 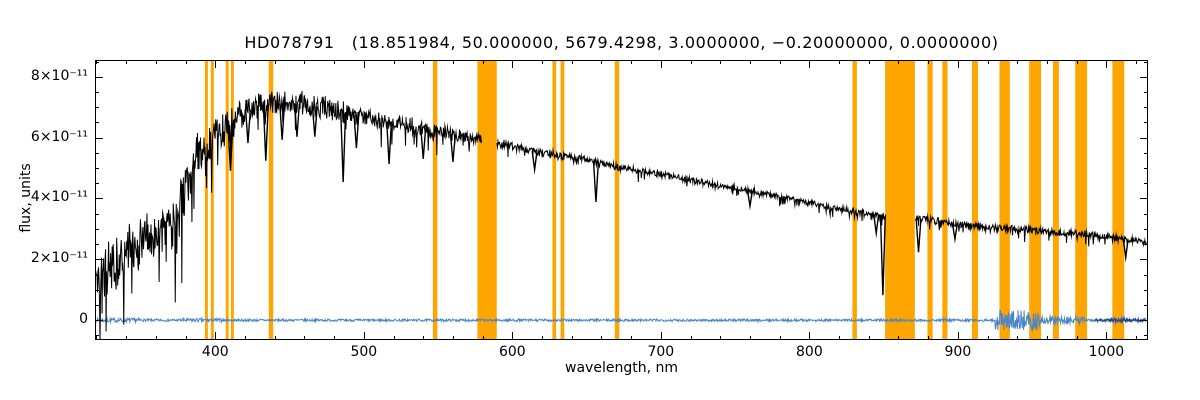 I want to click on x-tick-label: 500, so click(x=364, y=352).